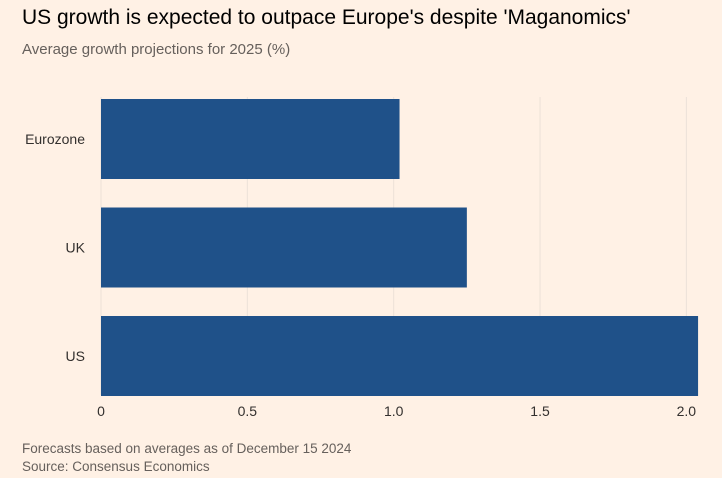 The width and height of the screenshot is (722, 478). I want to click on category-label-eurozone: Eurozone, so click(55, 139).